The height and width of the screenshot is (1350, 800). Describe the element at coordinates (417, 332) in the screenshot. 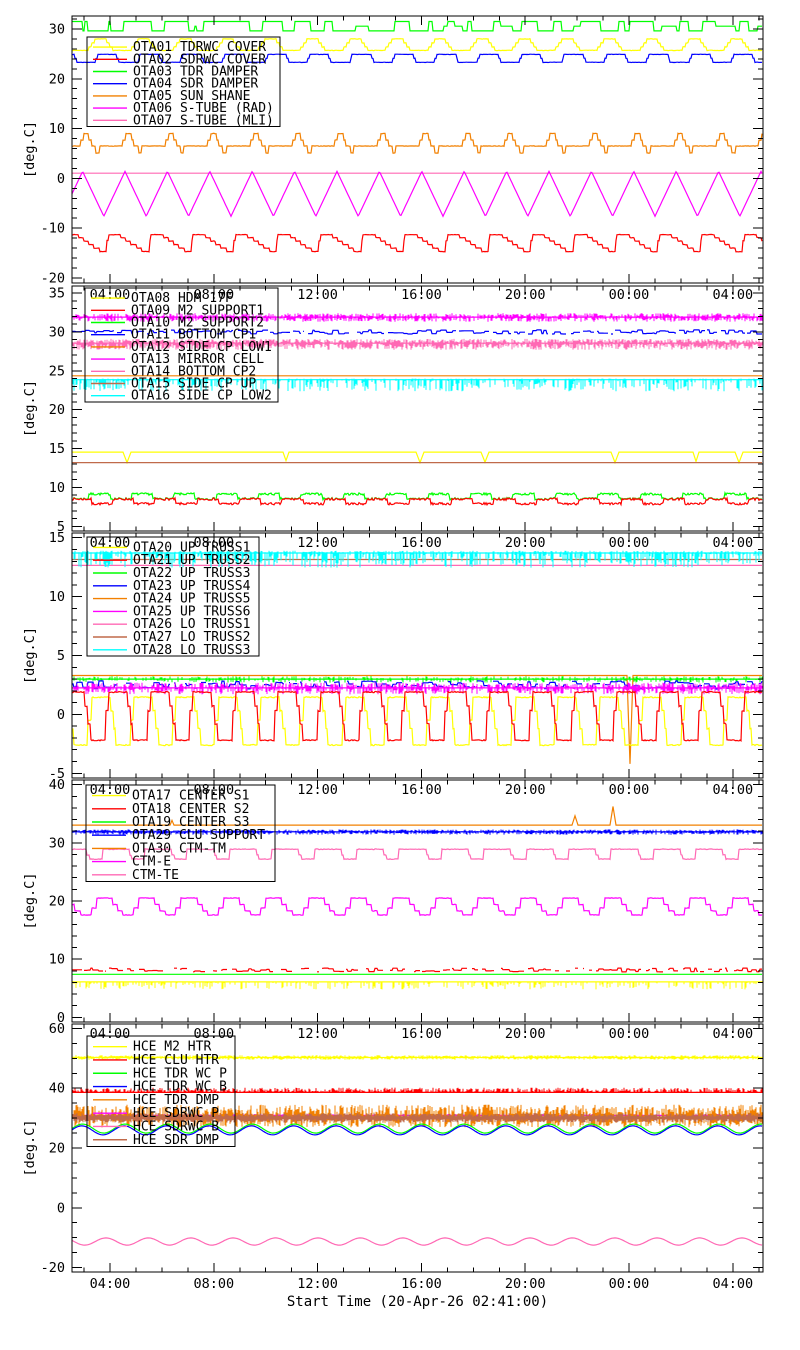

I see `series-ota11-bottom-cp1` at that location.